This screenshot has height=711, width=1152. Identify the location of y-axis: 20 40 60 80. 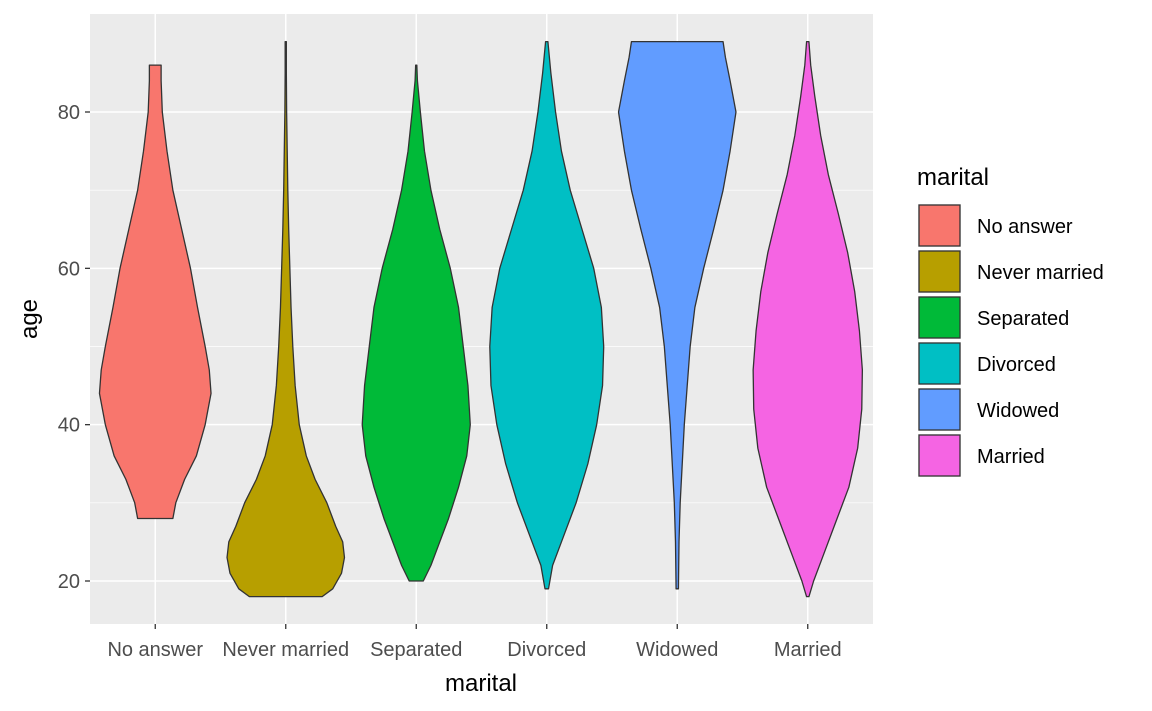
(74, 347).